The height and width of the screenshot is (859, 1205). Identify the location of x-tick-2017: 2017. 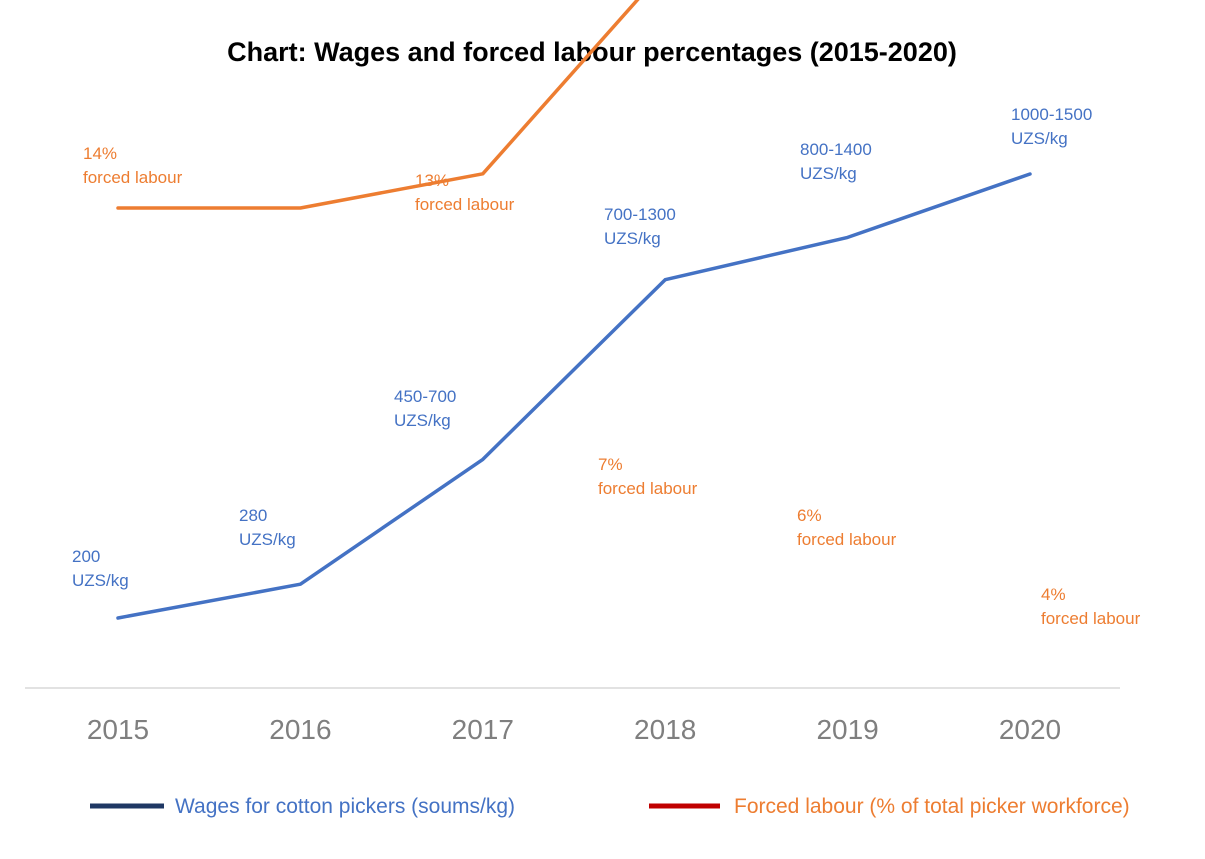
(483, 729).